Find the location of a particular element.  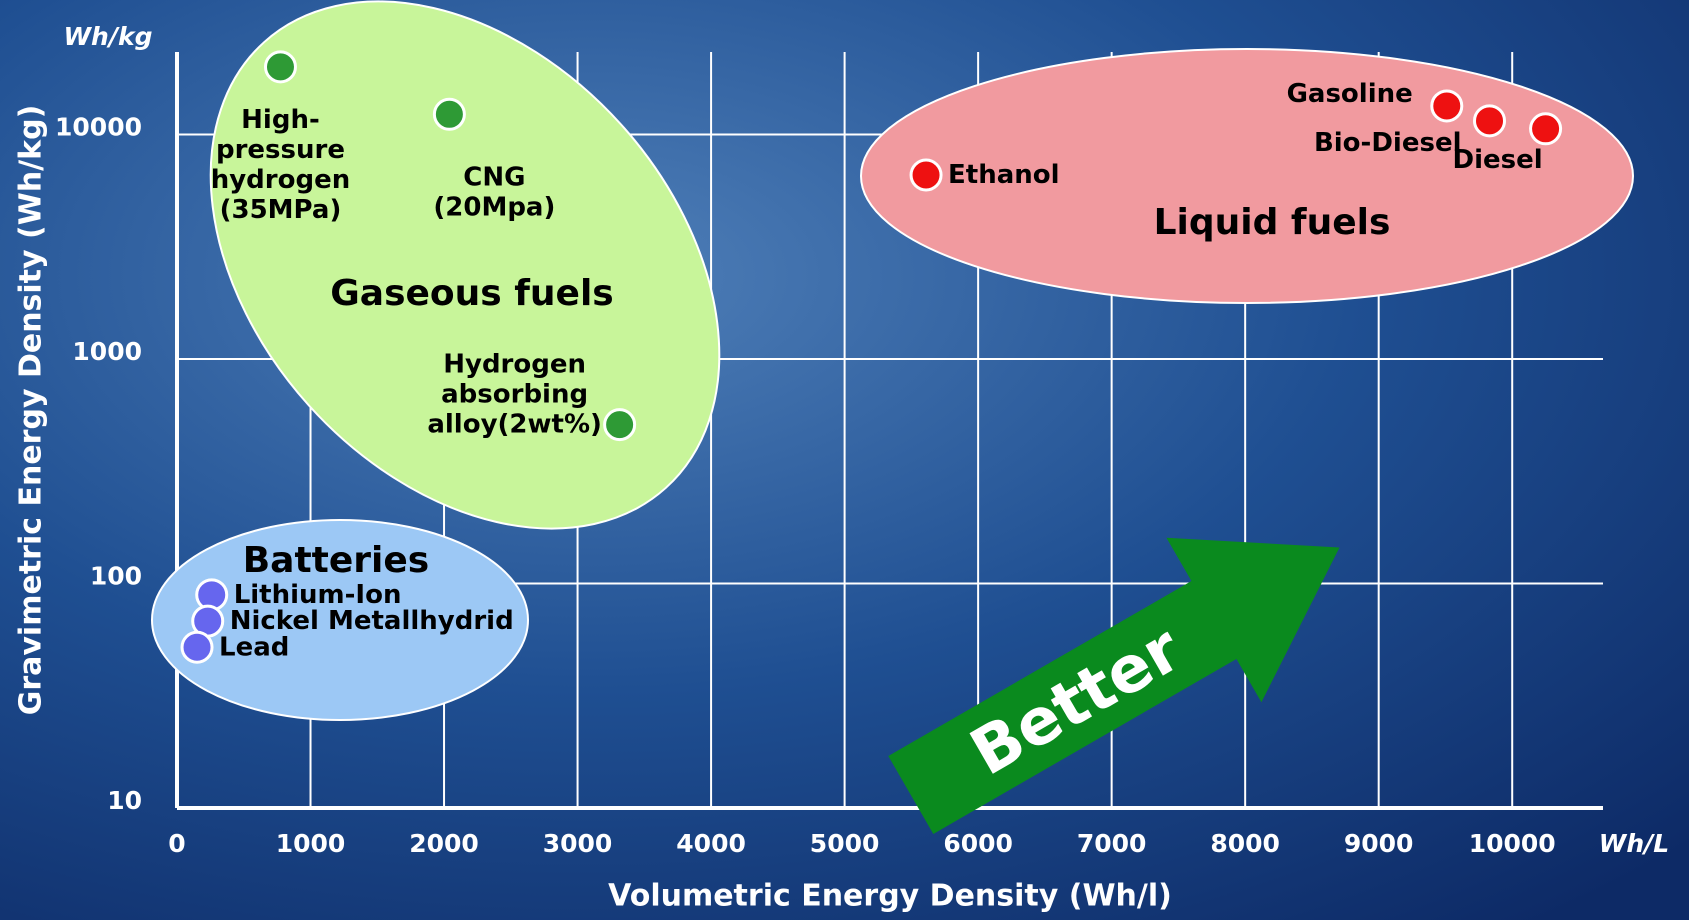

y-tick-label: 1000 is located at coordinates (107, 351).